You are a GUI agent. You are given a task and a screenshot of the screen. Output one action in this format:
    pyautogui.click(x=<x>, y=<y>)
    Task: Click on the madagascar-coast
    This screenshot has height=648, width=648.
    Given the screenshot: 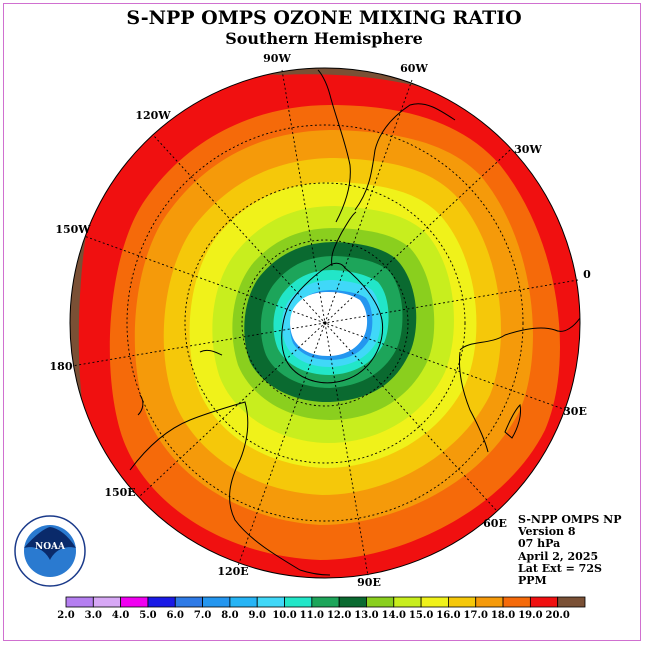 What is the action you would take?
    pyautogui.click(x=512, y=421)
    